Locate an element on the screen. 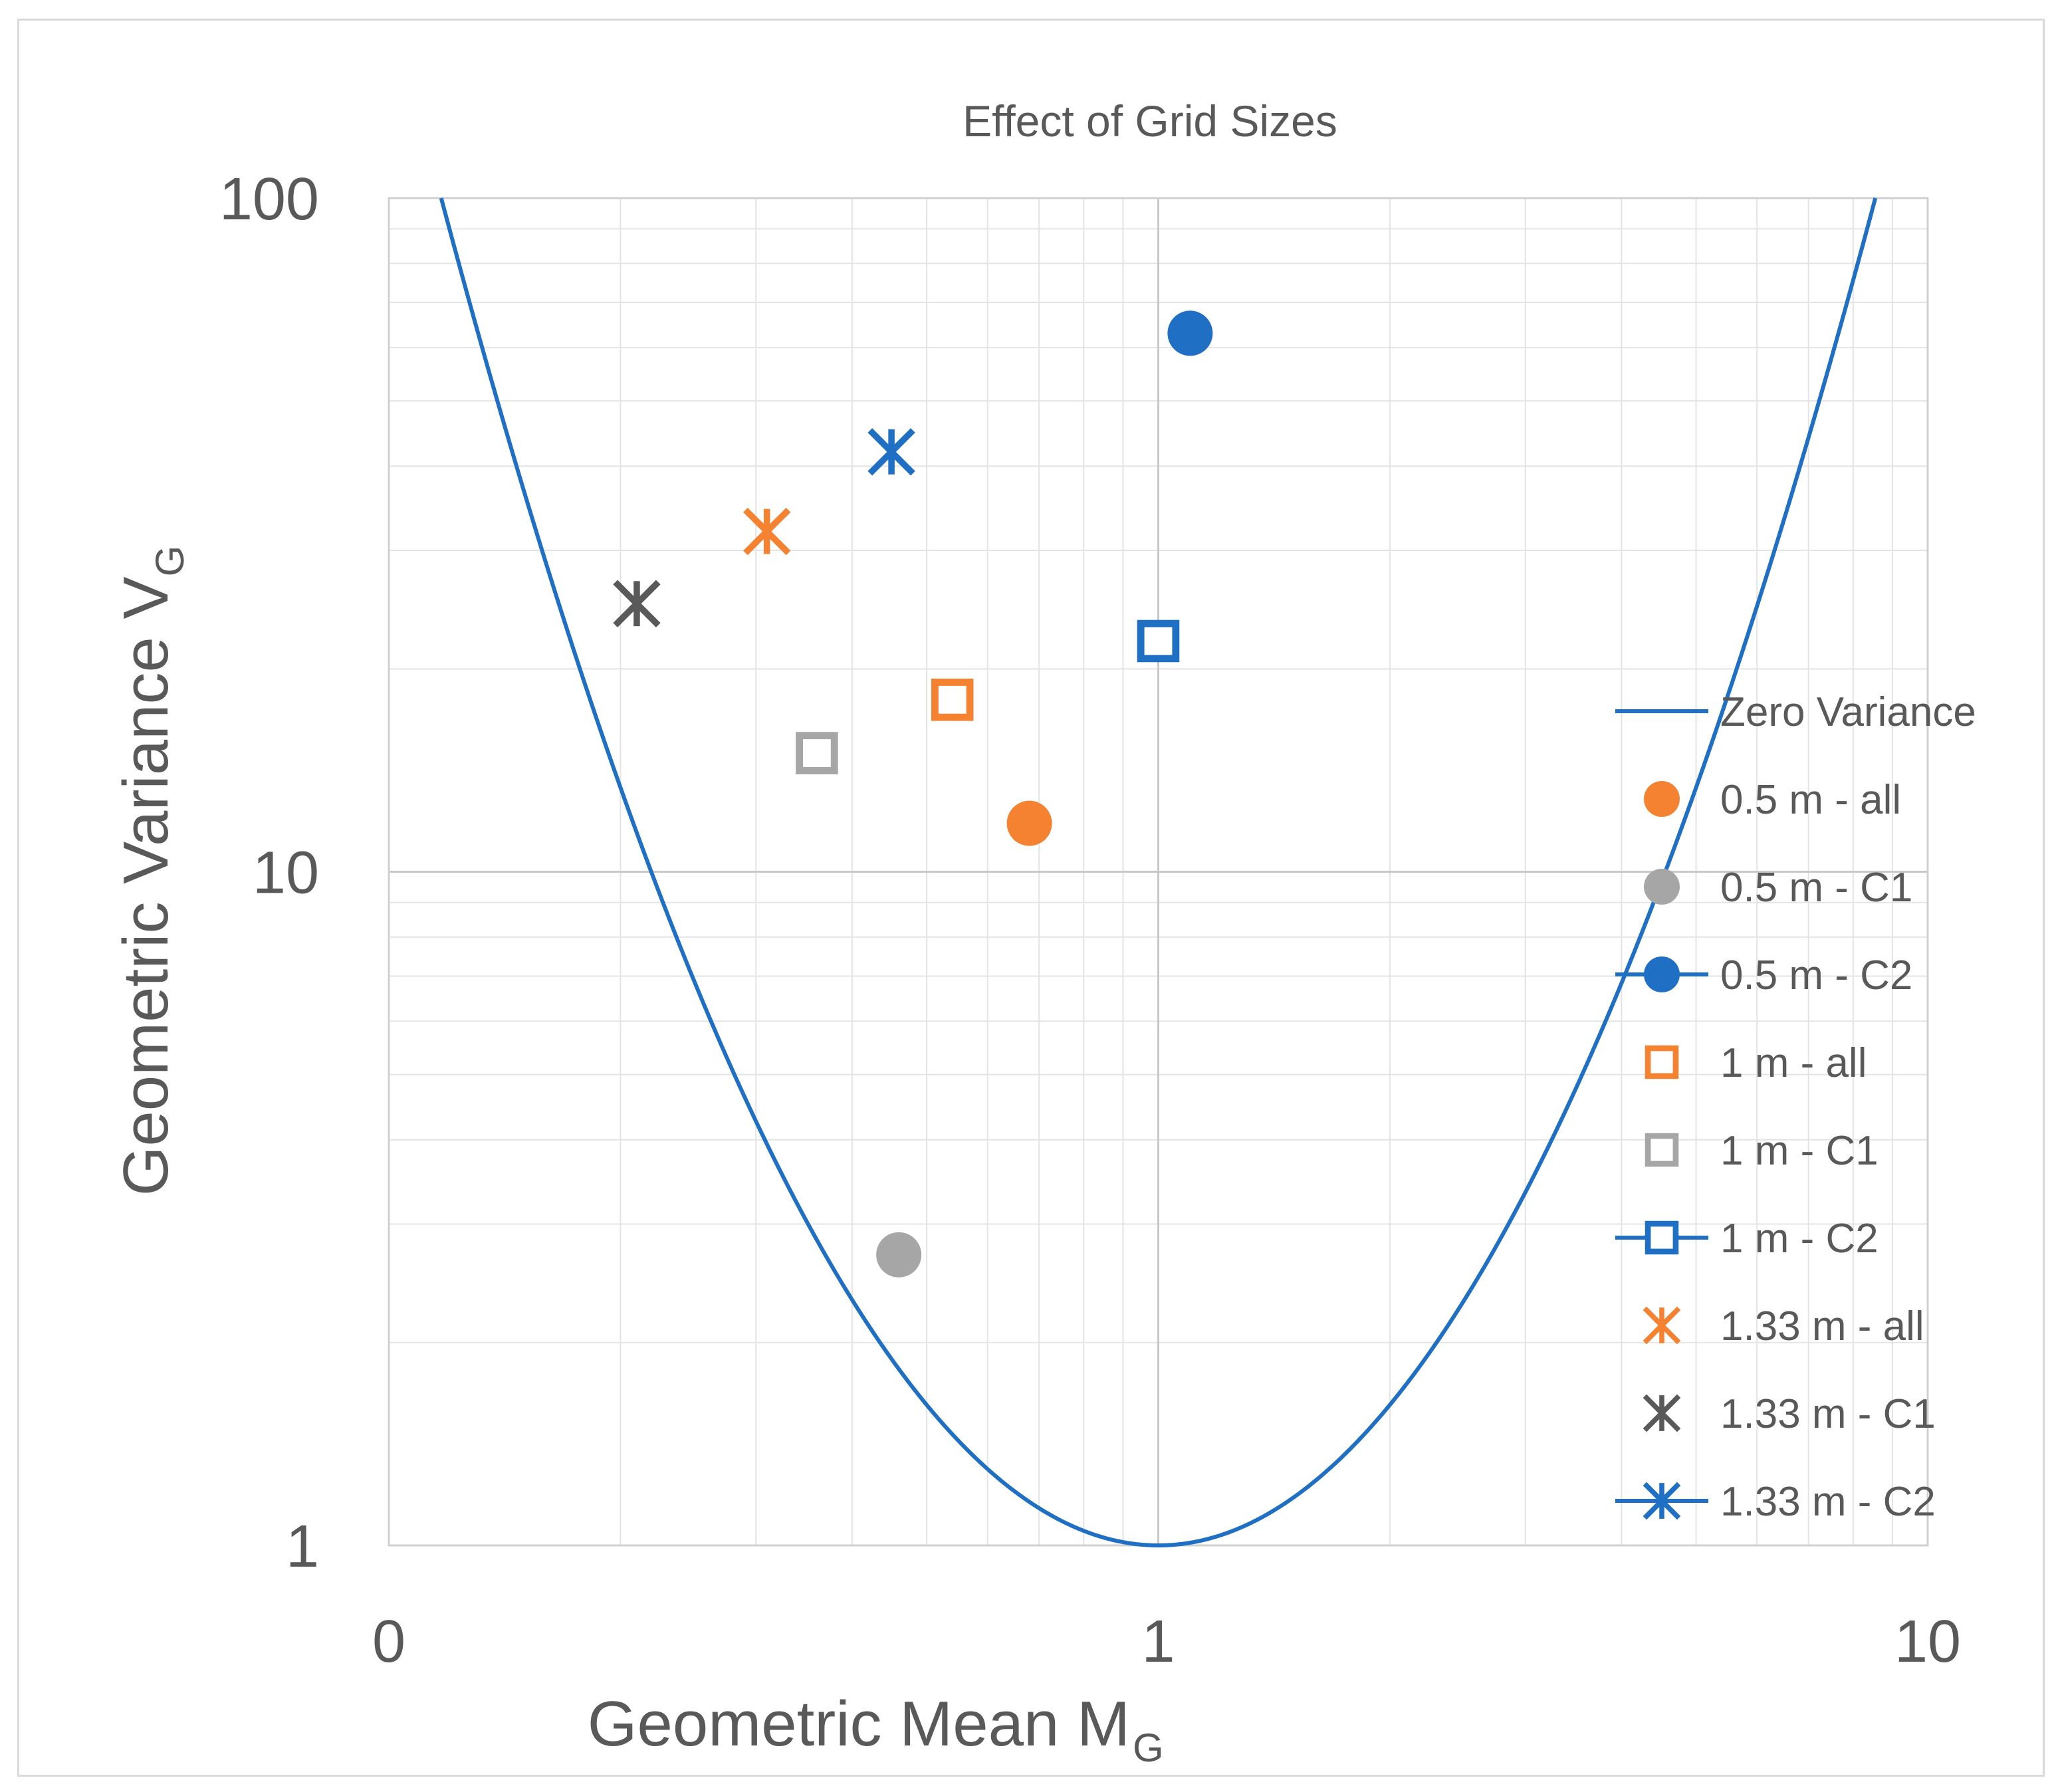  legend-label: 0.5 m - C1 is located at coordinates (1816, 888).